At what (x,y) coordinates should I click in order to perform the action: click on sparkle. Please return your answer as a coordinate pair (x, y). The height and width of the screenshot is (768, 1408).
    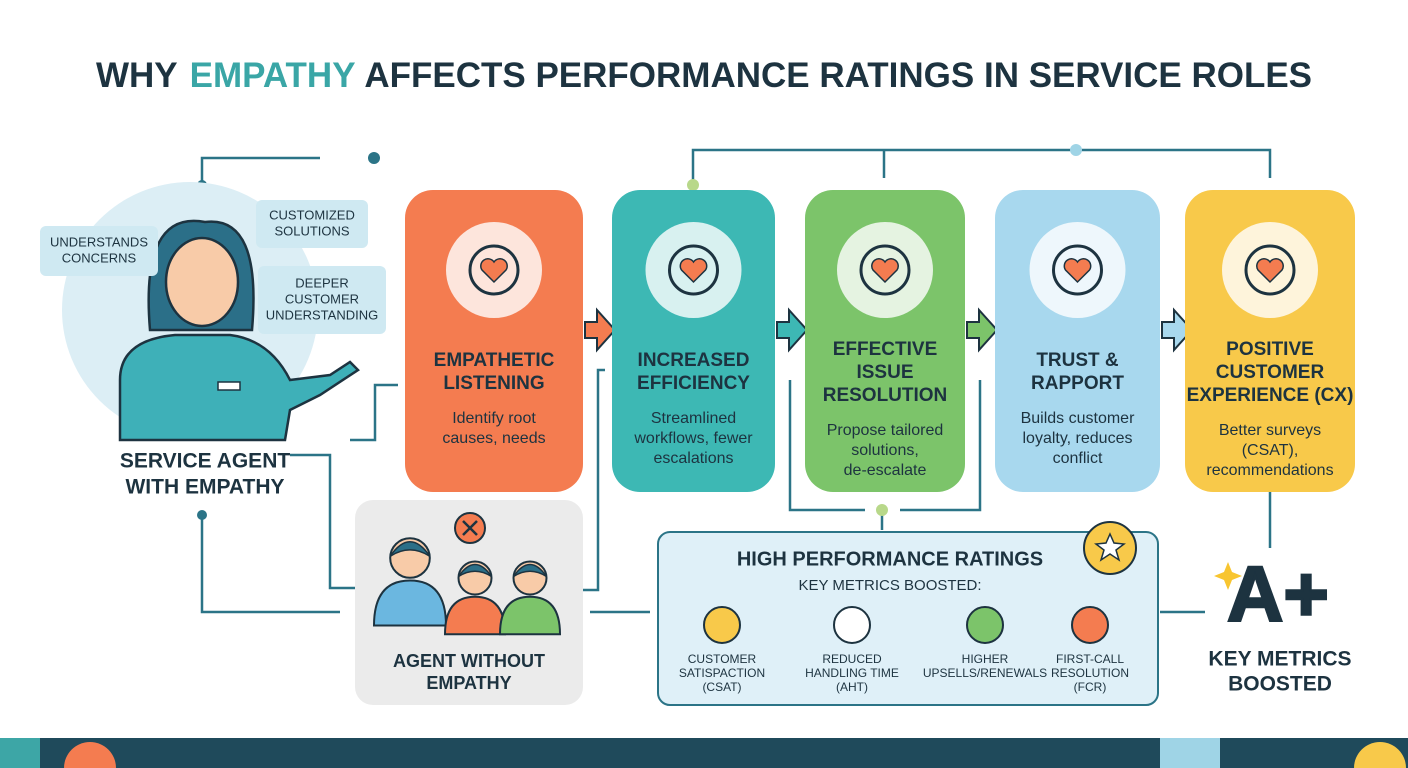
    Looking at the image, I should click on (1228, 576).